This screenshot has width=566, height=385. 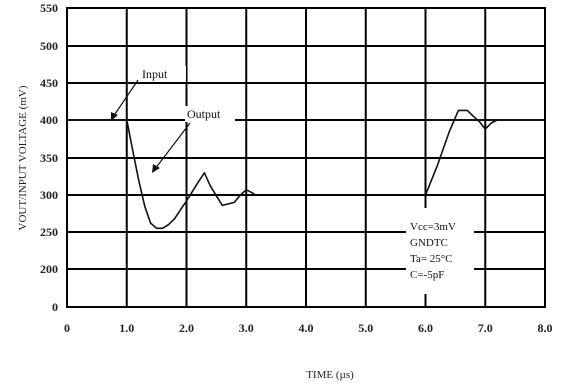 I want to click on output-annotation: Output, so click(x=193, y=139).